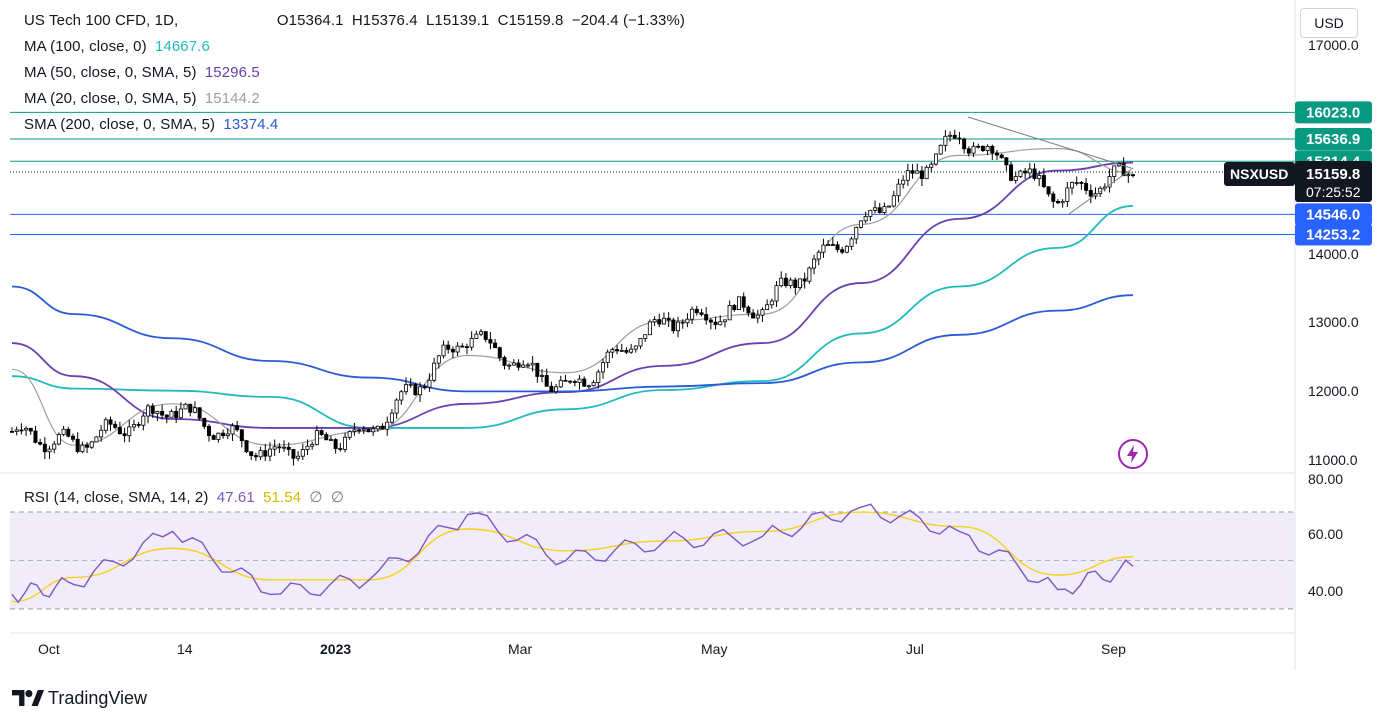 The height and width of the screenshot is (724, 1400). What do you see at coordinates (582, 649) in the screenshot?
I see `time-axis: Oct 14 2023 Mar May Jul Sep` at bounding box center [582, 649].